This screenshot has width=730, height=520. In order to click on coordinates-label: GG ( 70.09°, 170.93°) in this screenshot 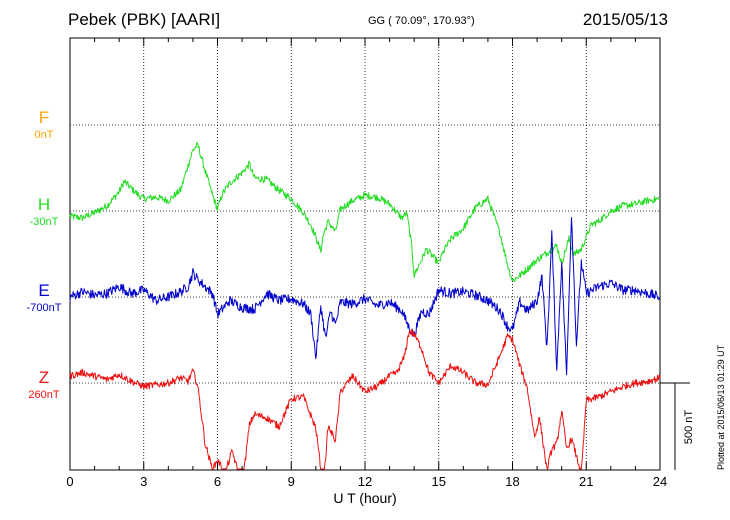, I will do `click(421, 21)`.